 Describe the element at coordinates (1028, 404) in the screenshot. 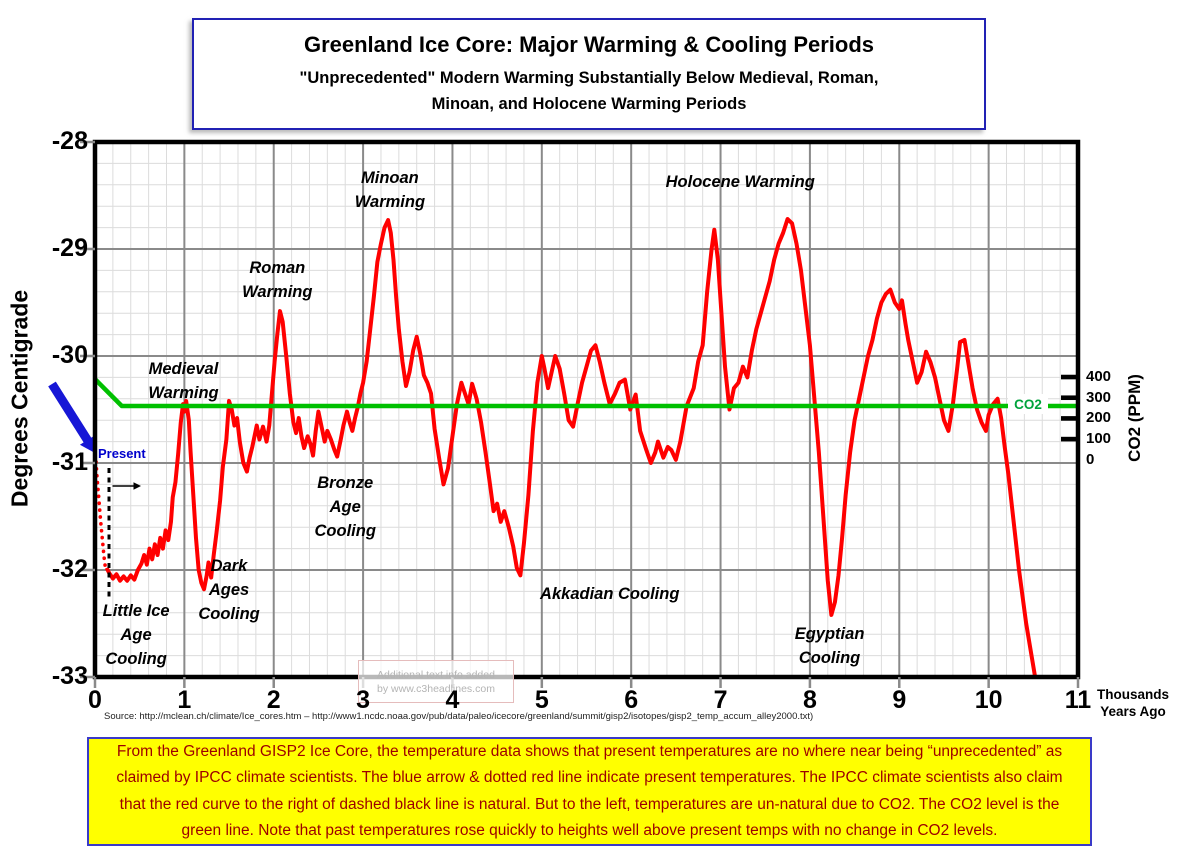

I see `co2-line-label: CO2` at that location.